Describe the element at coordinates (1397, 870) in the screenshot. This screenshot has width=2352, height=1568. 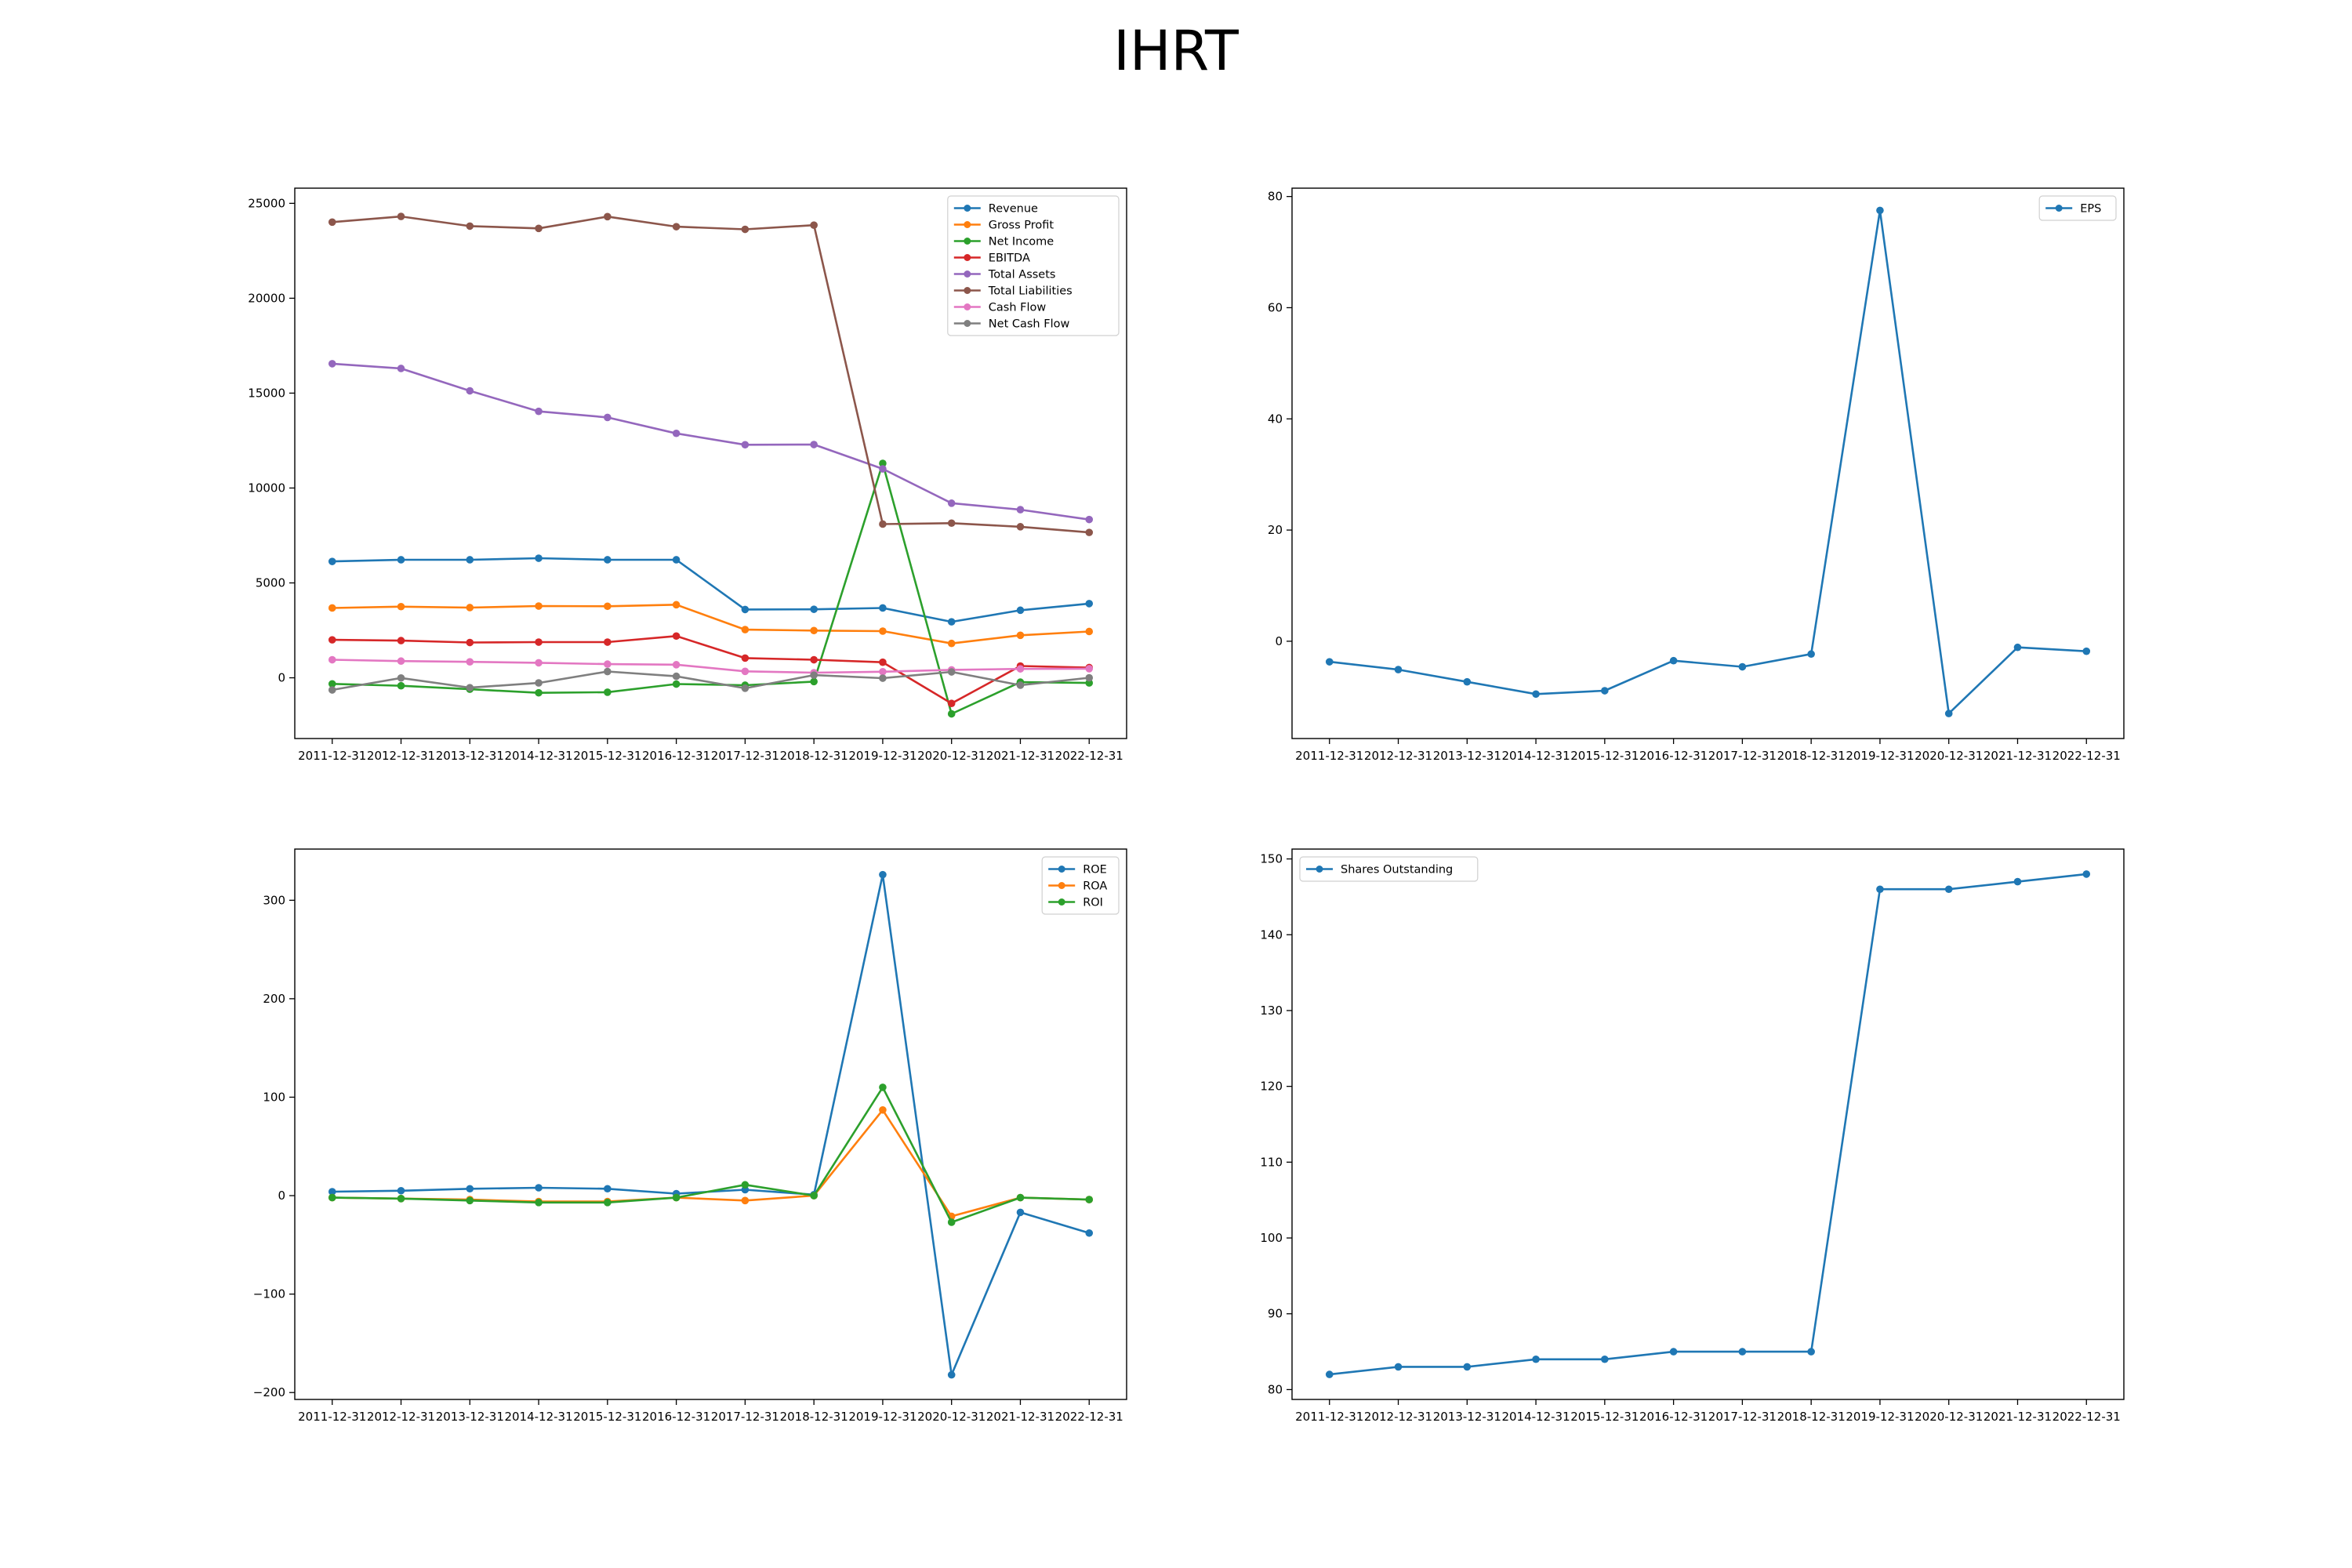
I see `legend-entry: Shares Outstanding` at that location.